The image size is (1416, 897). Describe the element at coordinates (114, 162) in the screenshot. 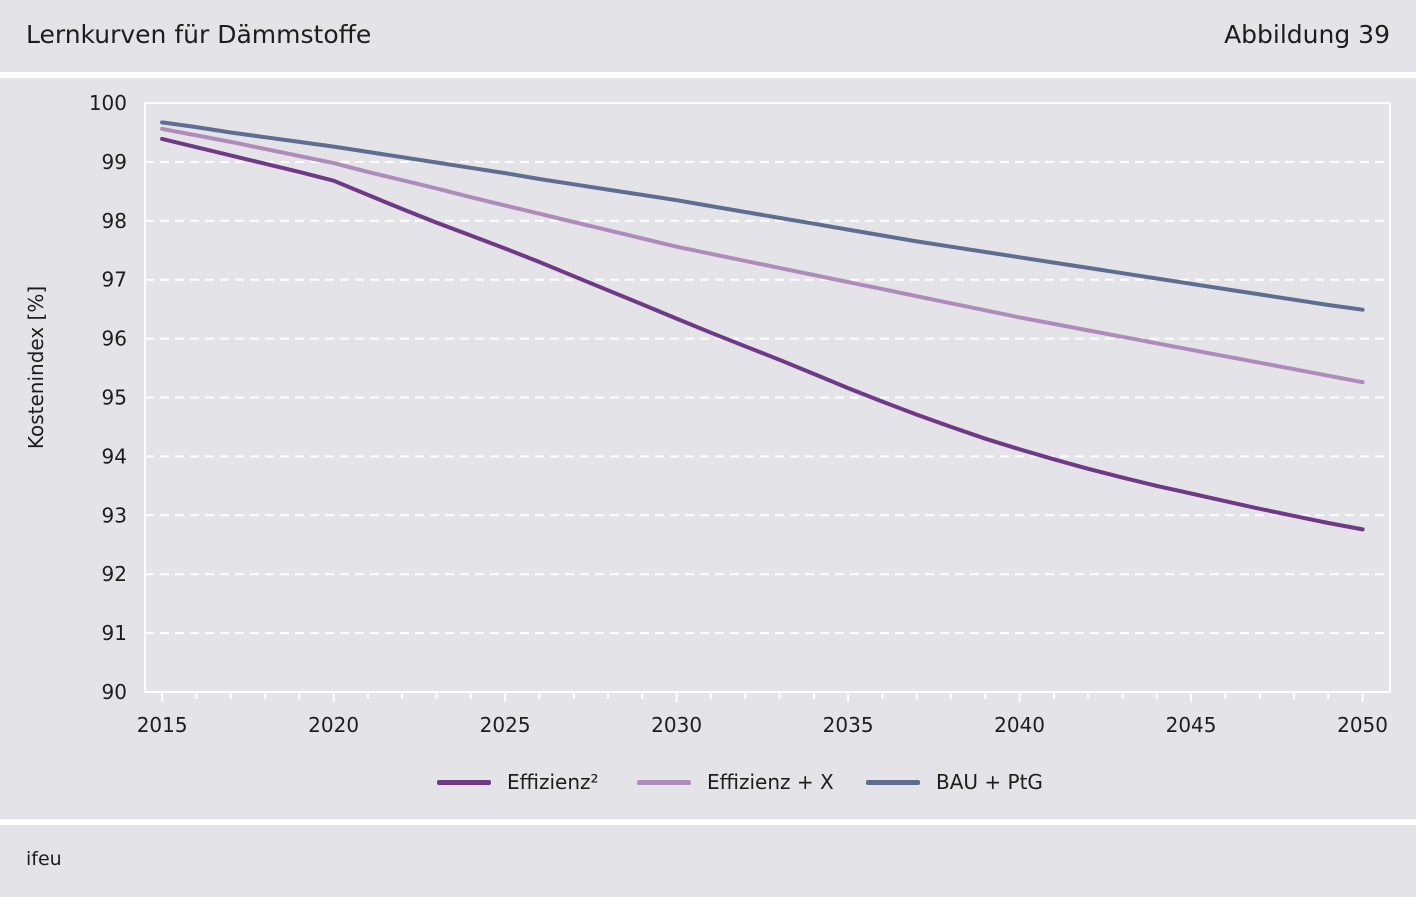

I see `y-tick-label: 99` at that location.